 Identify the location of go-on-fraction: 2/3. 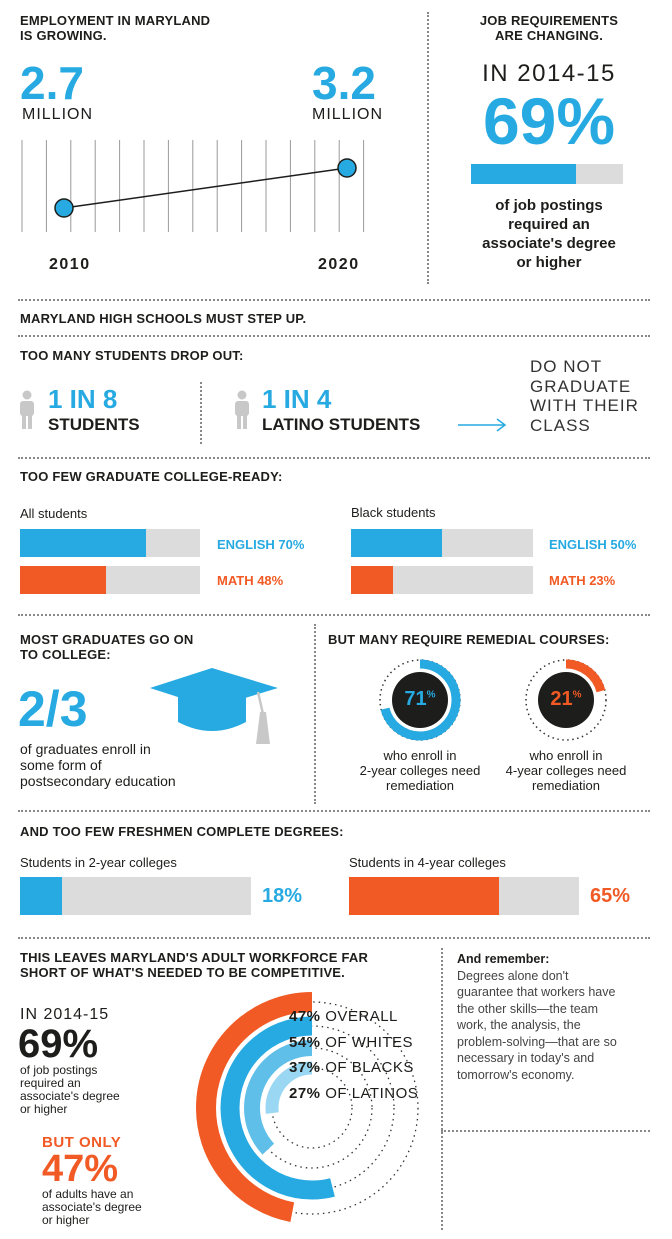
(53, 709).